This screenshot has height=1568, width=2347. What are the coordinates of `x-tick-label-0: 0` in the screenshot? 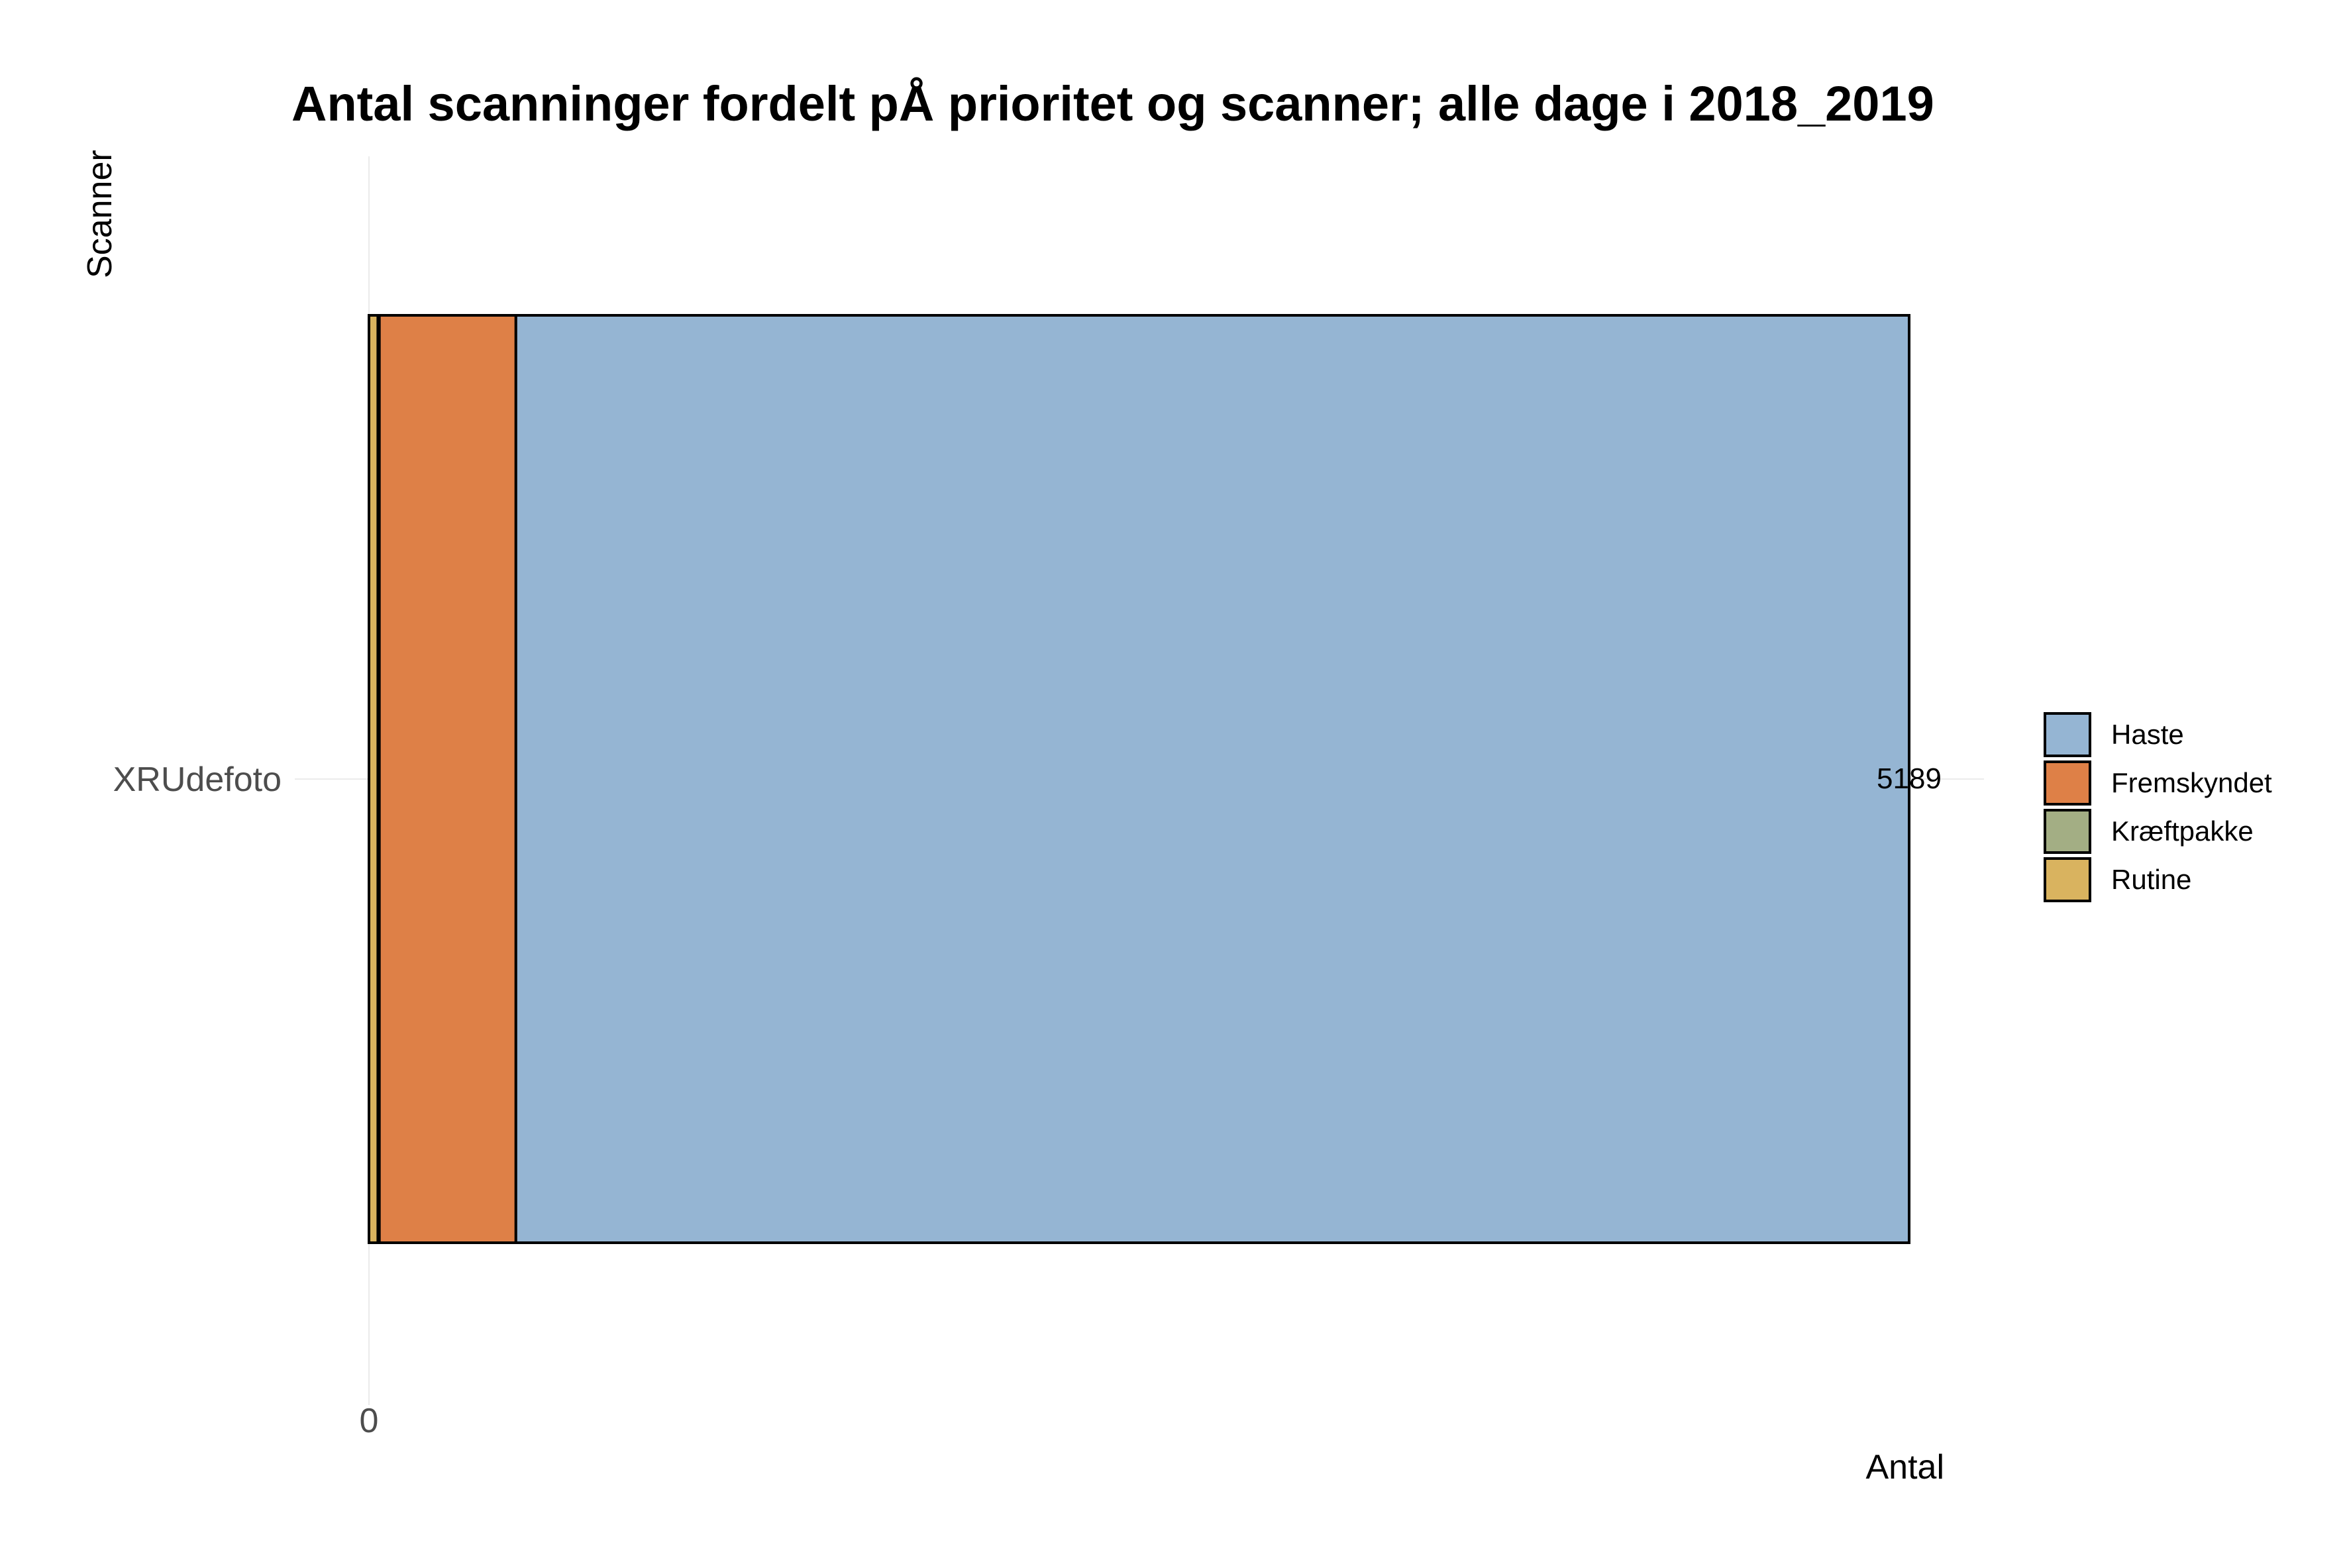 It's located at (369, 1421).